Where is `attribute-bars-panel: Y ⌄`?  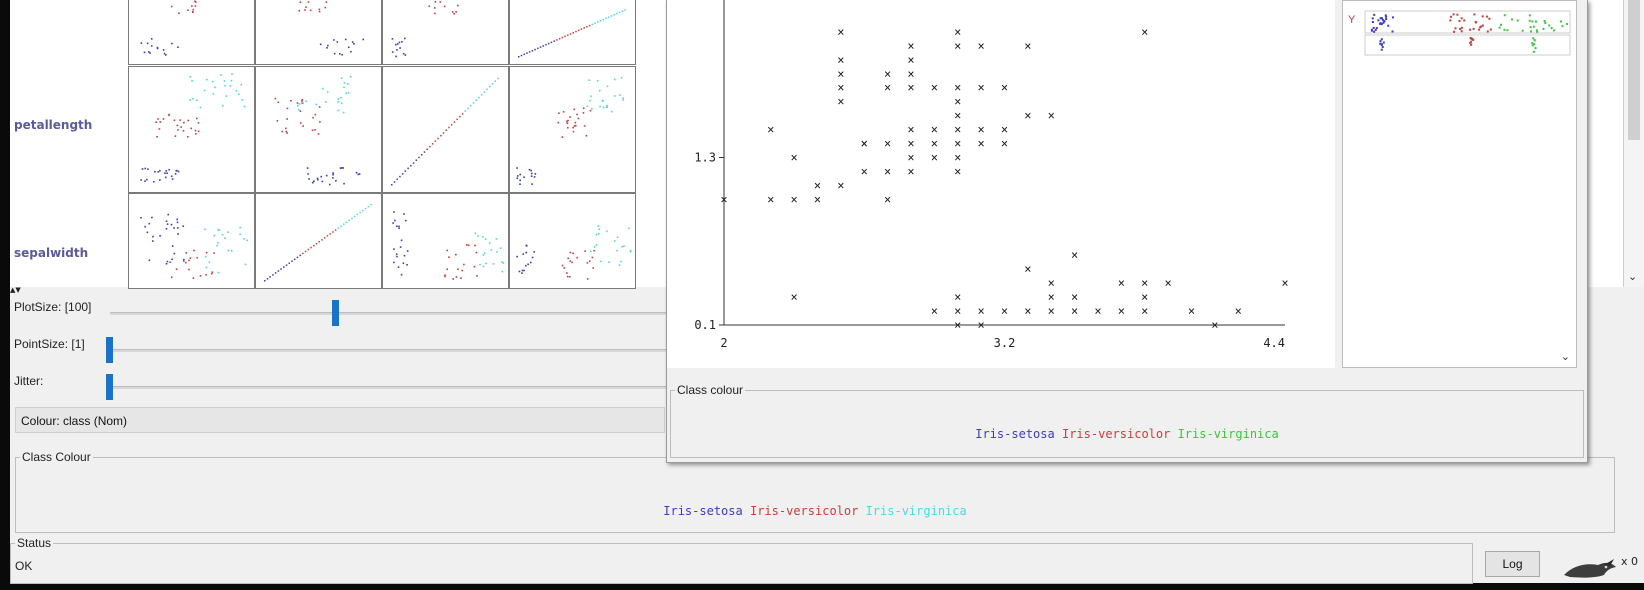 attribute-bars-panel: Y ⌄ is located at coordinates (1459, 184).